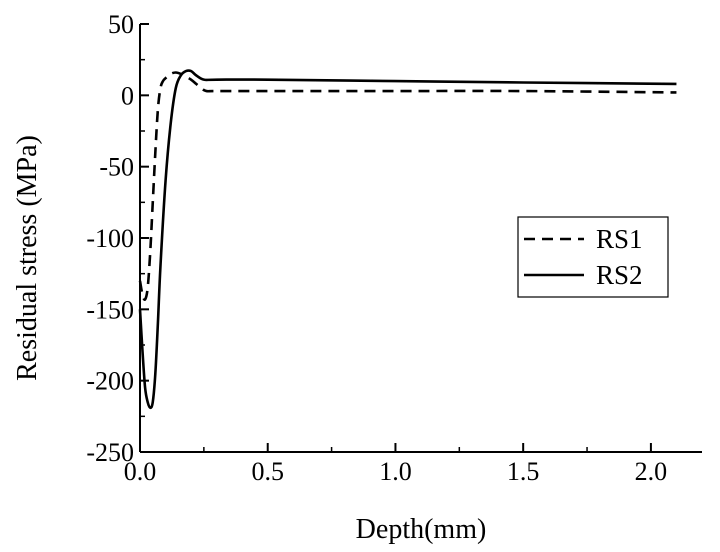 The width and height of the screenshot is (720, 552). What do you see at coordinates (110, 452) in the screenshot?
I see `y-tick-label: -250` at bounding box center [110, 452].